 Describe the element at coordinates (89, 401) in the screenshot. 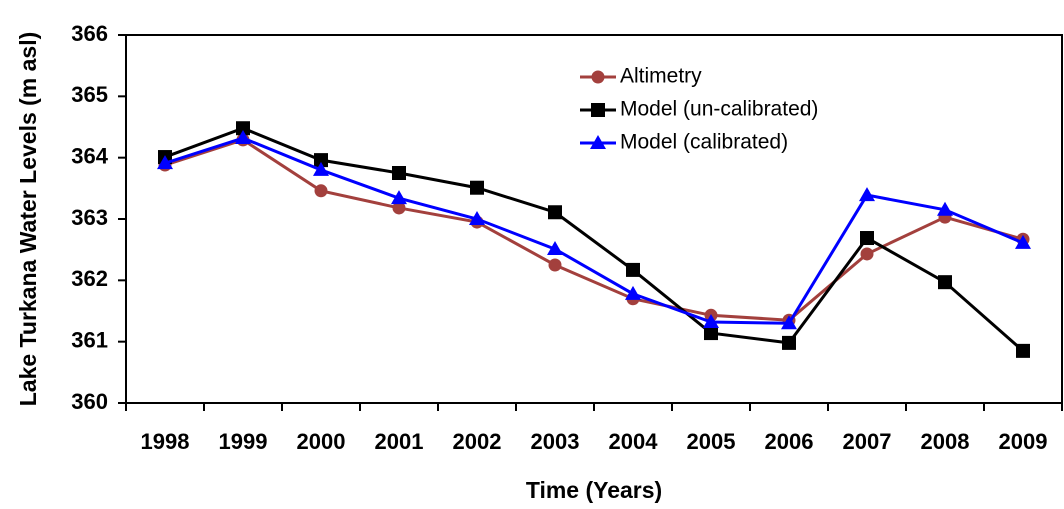

I see `y-tick-label: 360` at that location.